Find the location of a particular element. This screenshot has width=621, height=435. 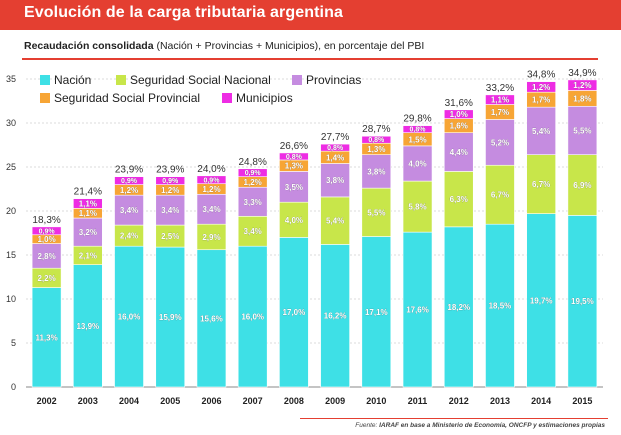

total-label: 23,9% is located at coordinates (129, 170).